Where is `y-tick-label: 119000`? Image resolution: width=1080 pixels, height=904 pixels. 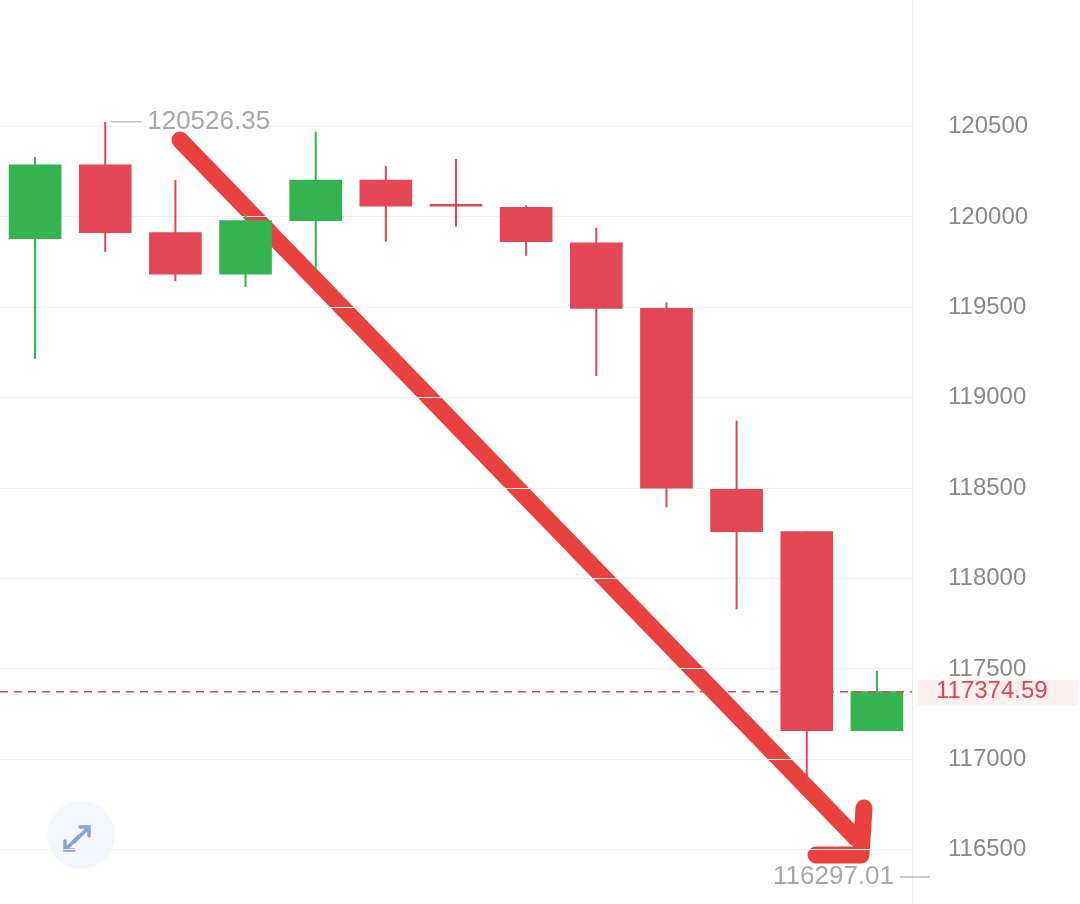
y-tick-label: 119000 is located at coordinates (987, 396).